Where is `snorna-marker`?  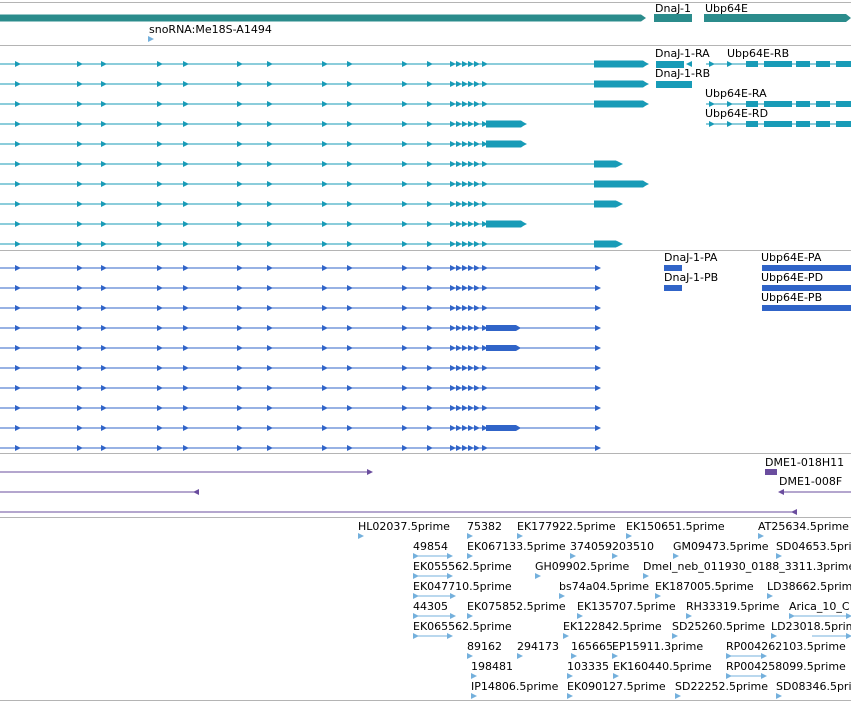
snorna-marker is located at coordinates (151, 39).